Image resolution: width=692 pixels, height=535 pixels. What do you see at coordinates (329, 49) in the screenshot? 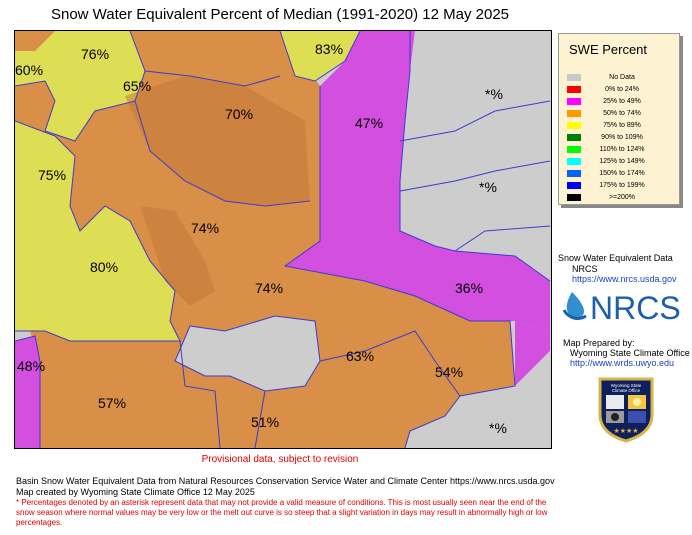
I see `basin-label: 83%` at bounding box center [329, 49].